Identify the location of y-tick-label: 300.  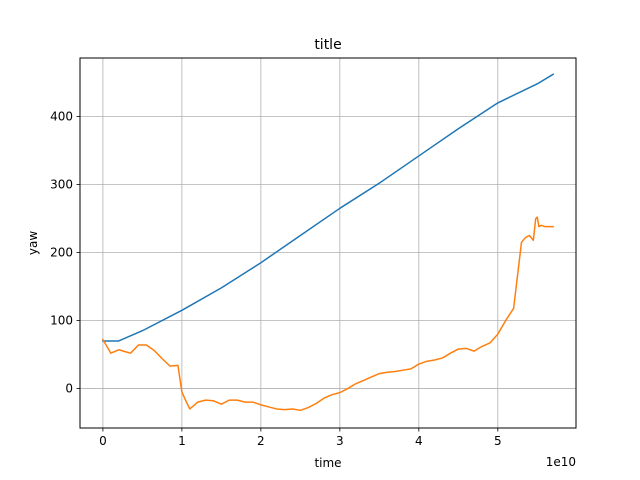
(61, 185).